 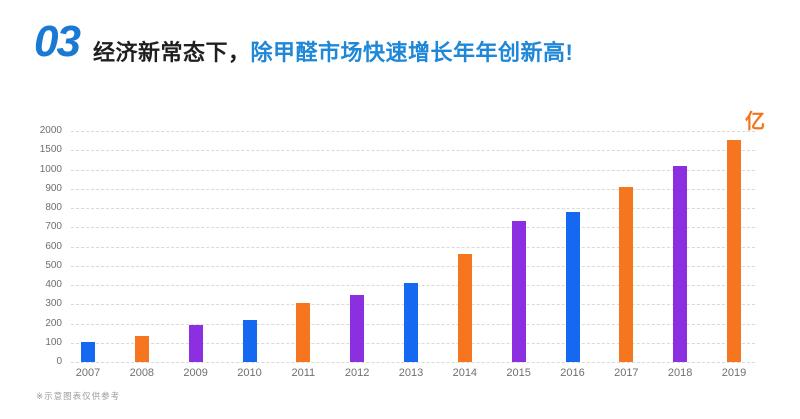 I want to click on bar-2019, so click(x=734, y=251).